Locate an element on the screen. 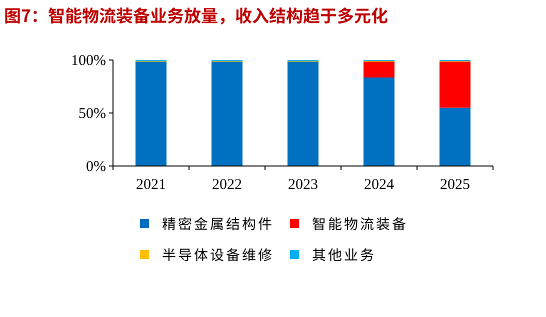 The height and width of the screenshot is (317, 546). x-tick-label: 2024 is located at coordinates (379, 185).